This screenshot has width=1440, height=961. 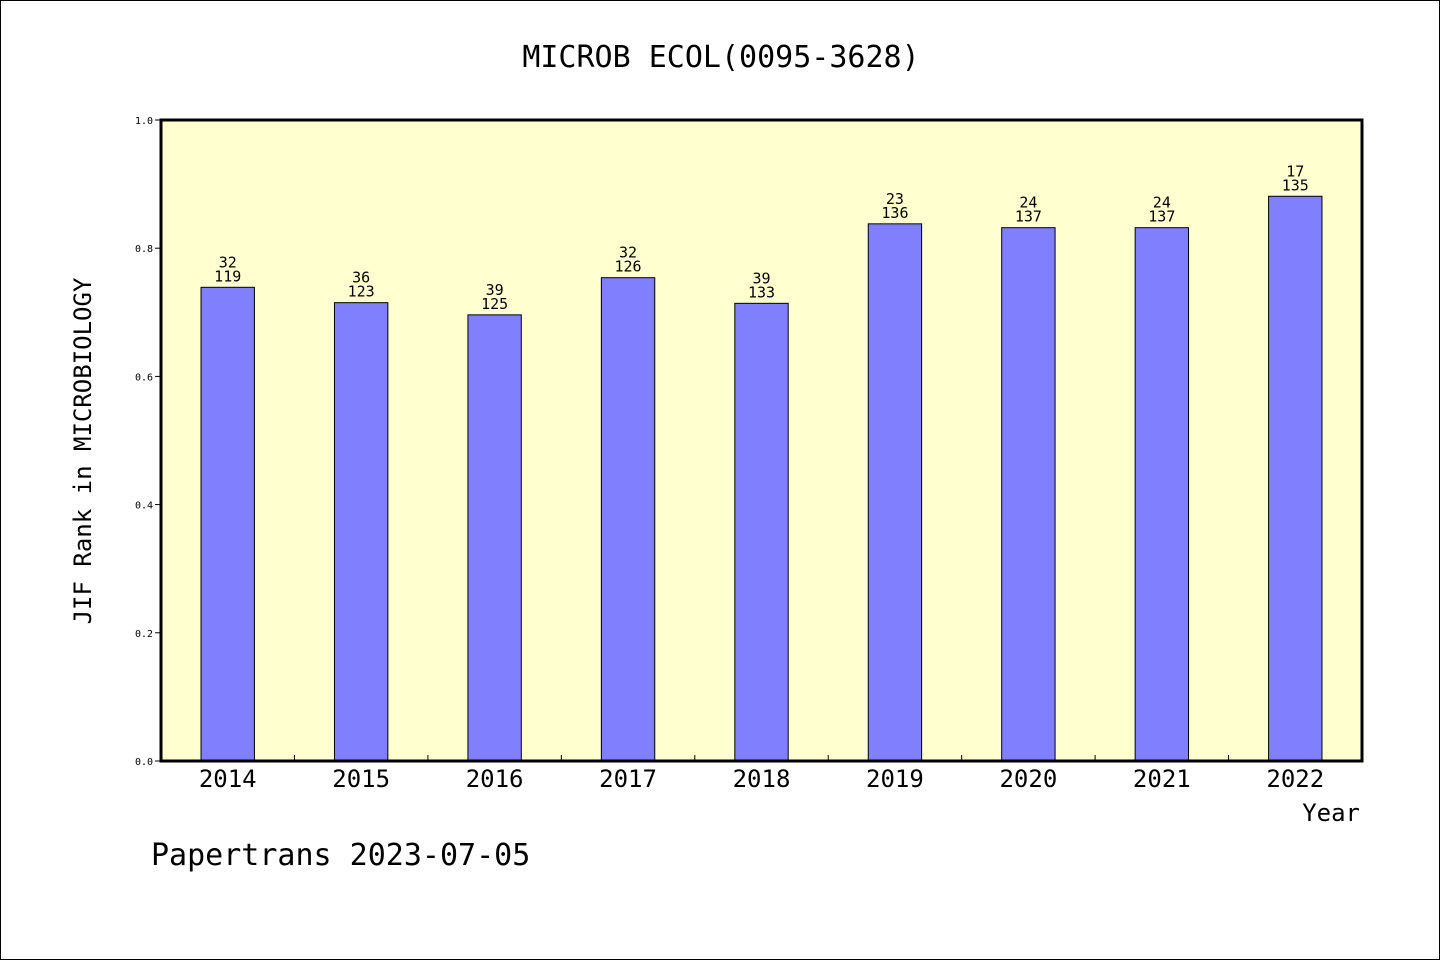 What do you see at coordinates (361, 292) in the screenshot?
I see `bar-total-label: 123` at bounding box center [361, 292].